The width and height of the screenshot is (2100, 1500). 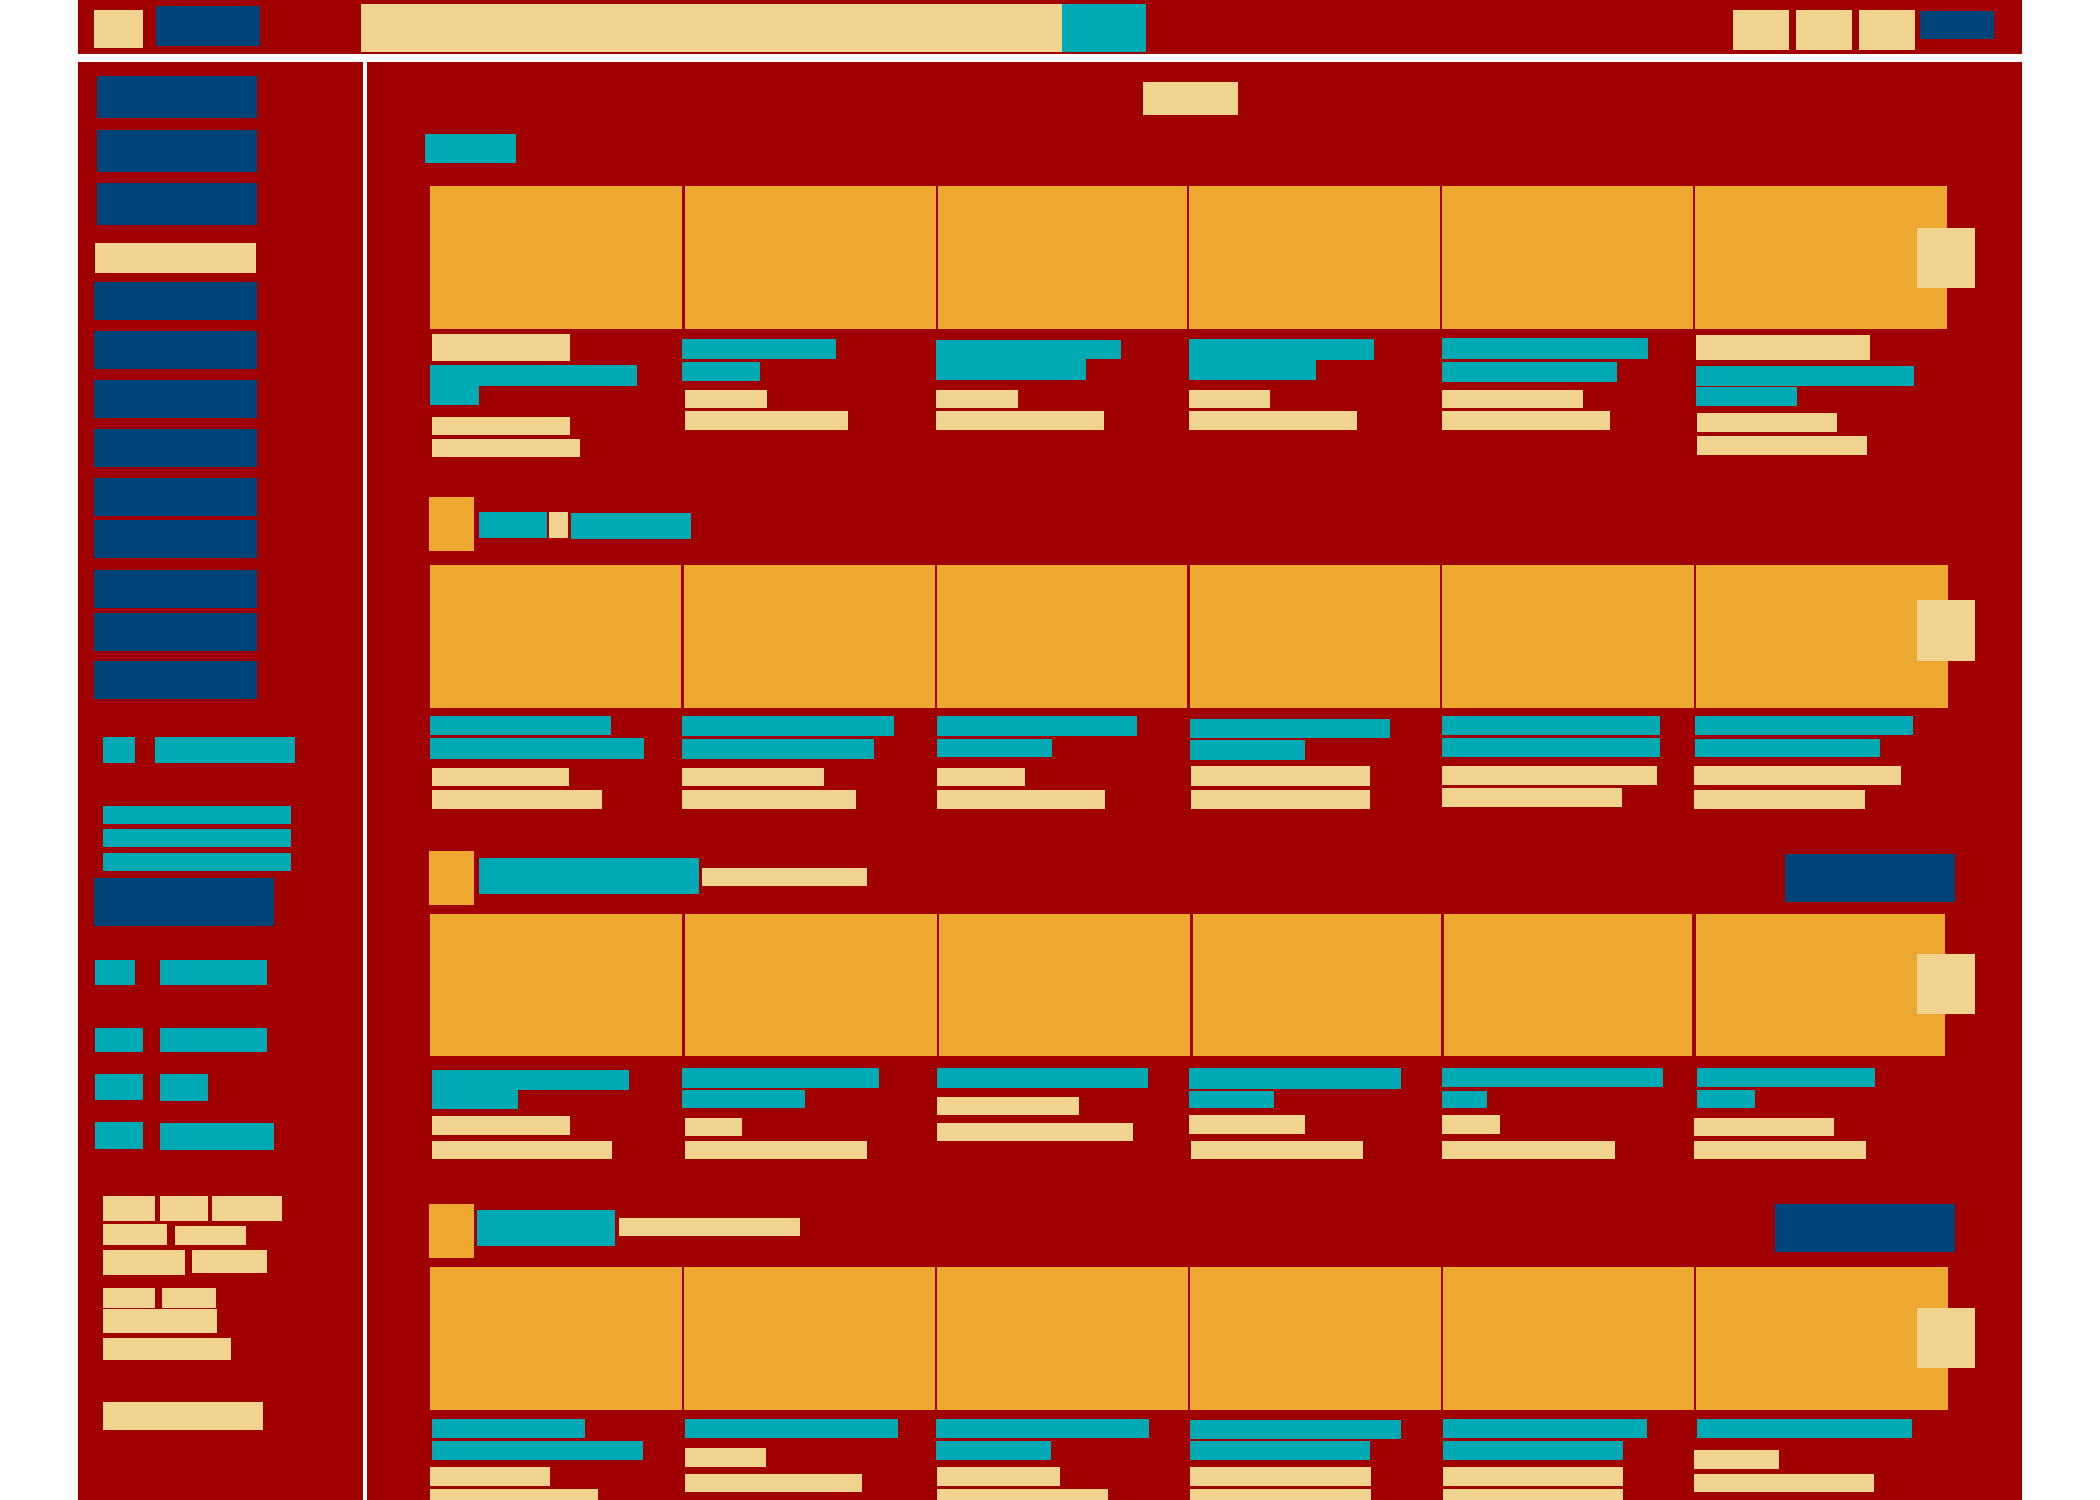 What do you see at coordinates (175, 258) in the screenshot?
I see `sidebar-item-active` at bounding box center [175, 258].